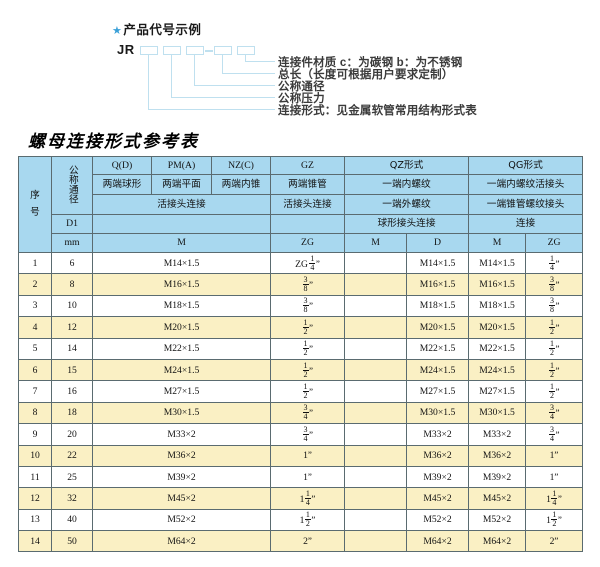 The width and height of the screenshot is (600, 567). What do you see at coordinates (248, 74) in the screenshot?
I see `leader-line-length-h` at bounding box center [248, 74].